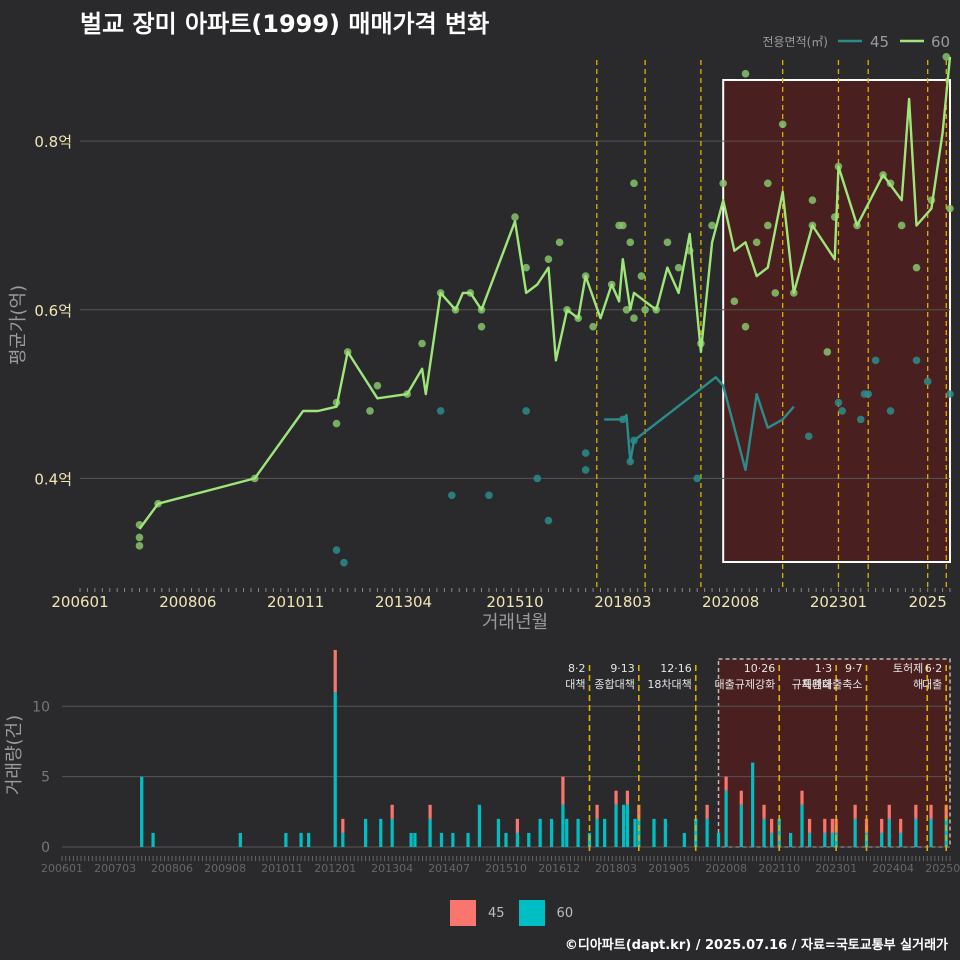 The width and height of the screenshot is (960, 960). I want to click on event-label: 9·7 특례대출축소, so click(832, 676).